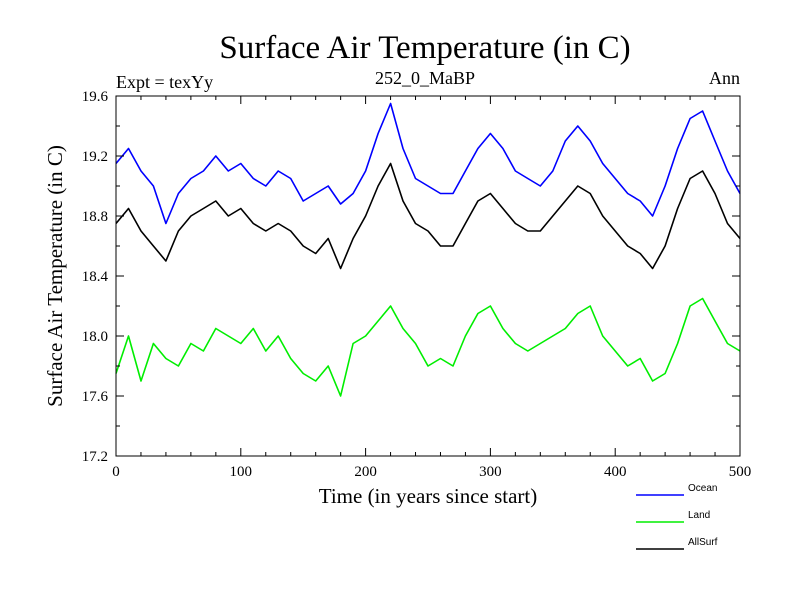 This screenshot has width=800, height=600. Describe the element at coordinates (95, 277) in the screenshot. I see `y-tick-label: 18.4` at that location.